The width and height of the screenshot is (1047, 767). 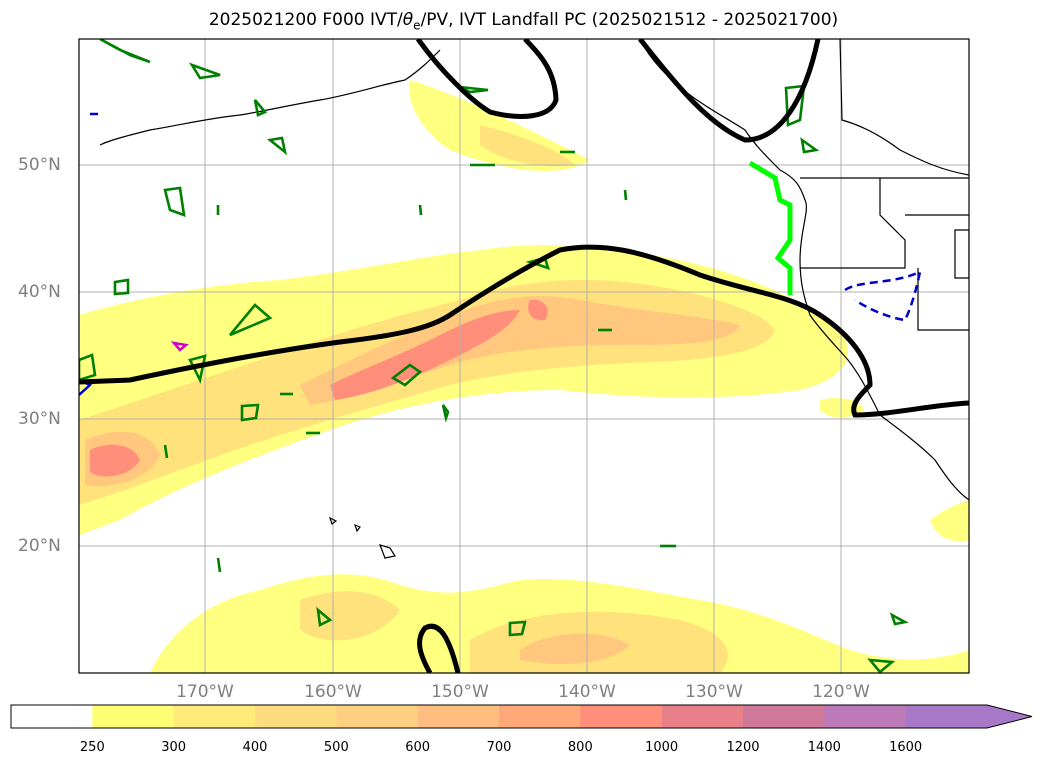 I want to click on colorbar-tick-label: 500, so click(x=336, y=747).